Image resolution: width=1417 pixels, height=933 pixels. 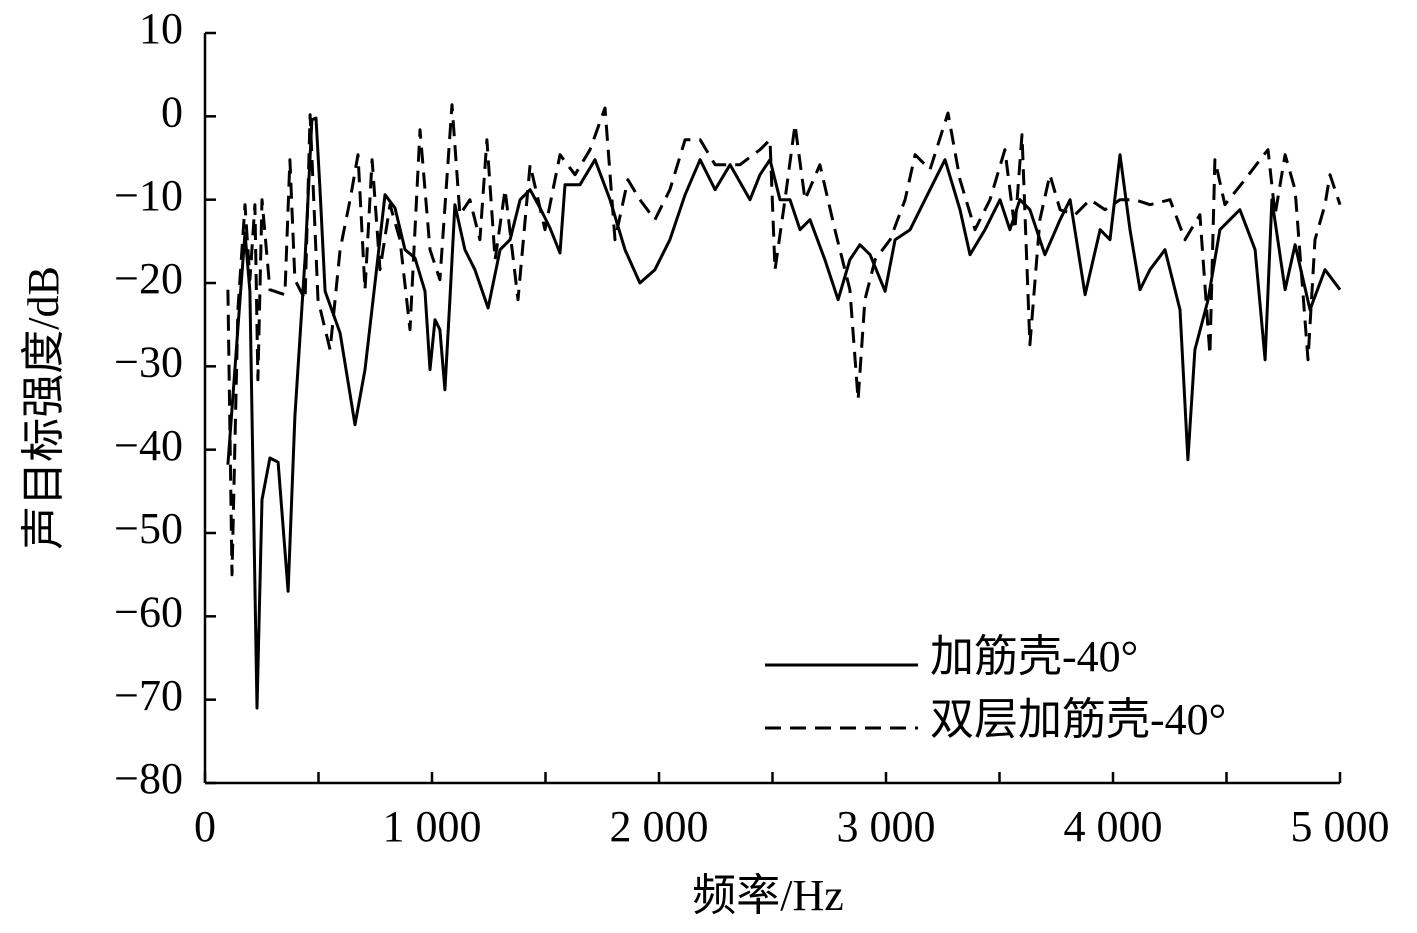 What do you see at coordinates (205, 826) in the screenshot?
I see `x-tick-label: 0` at bounding box center [205, 826].